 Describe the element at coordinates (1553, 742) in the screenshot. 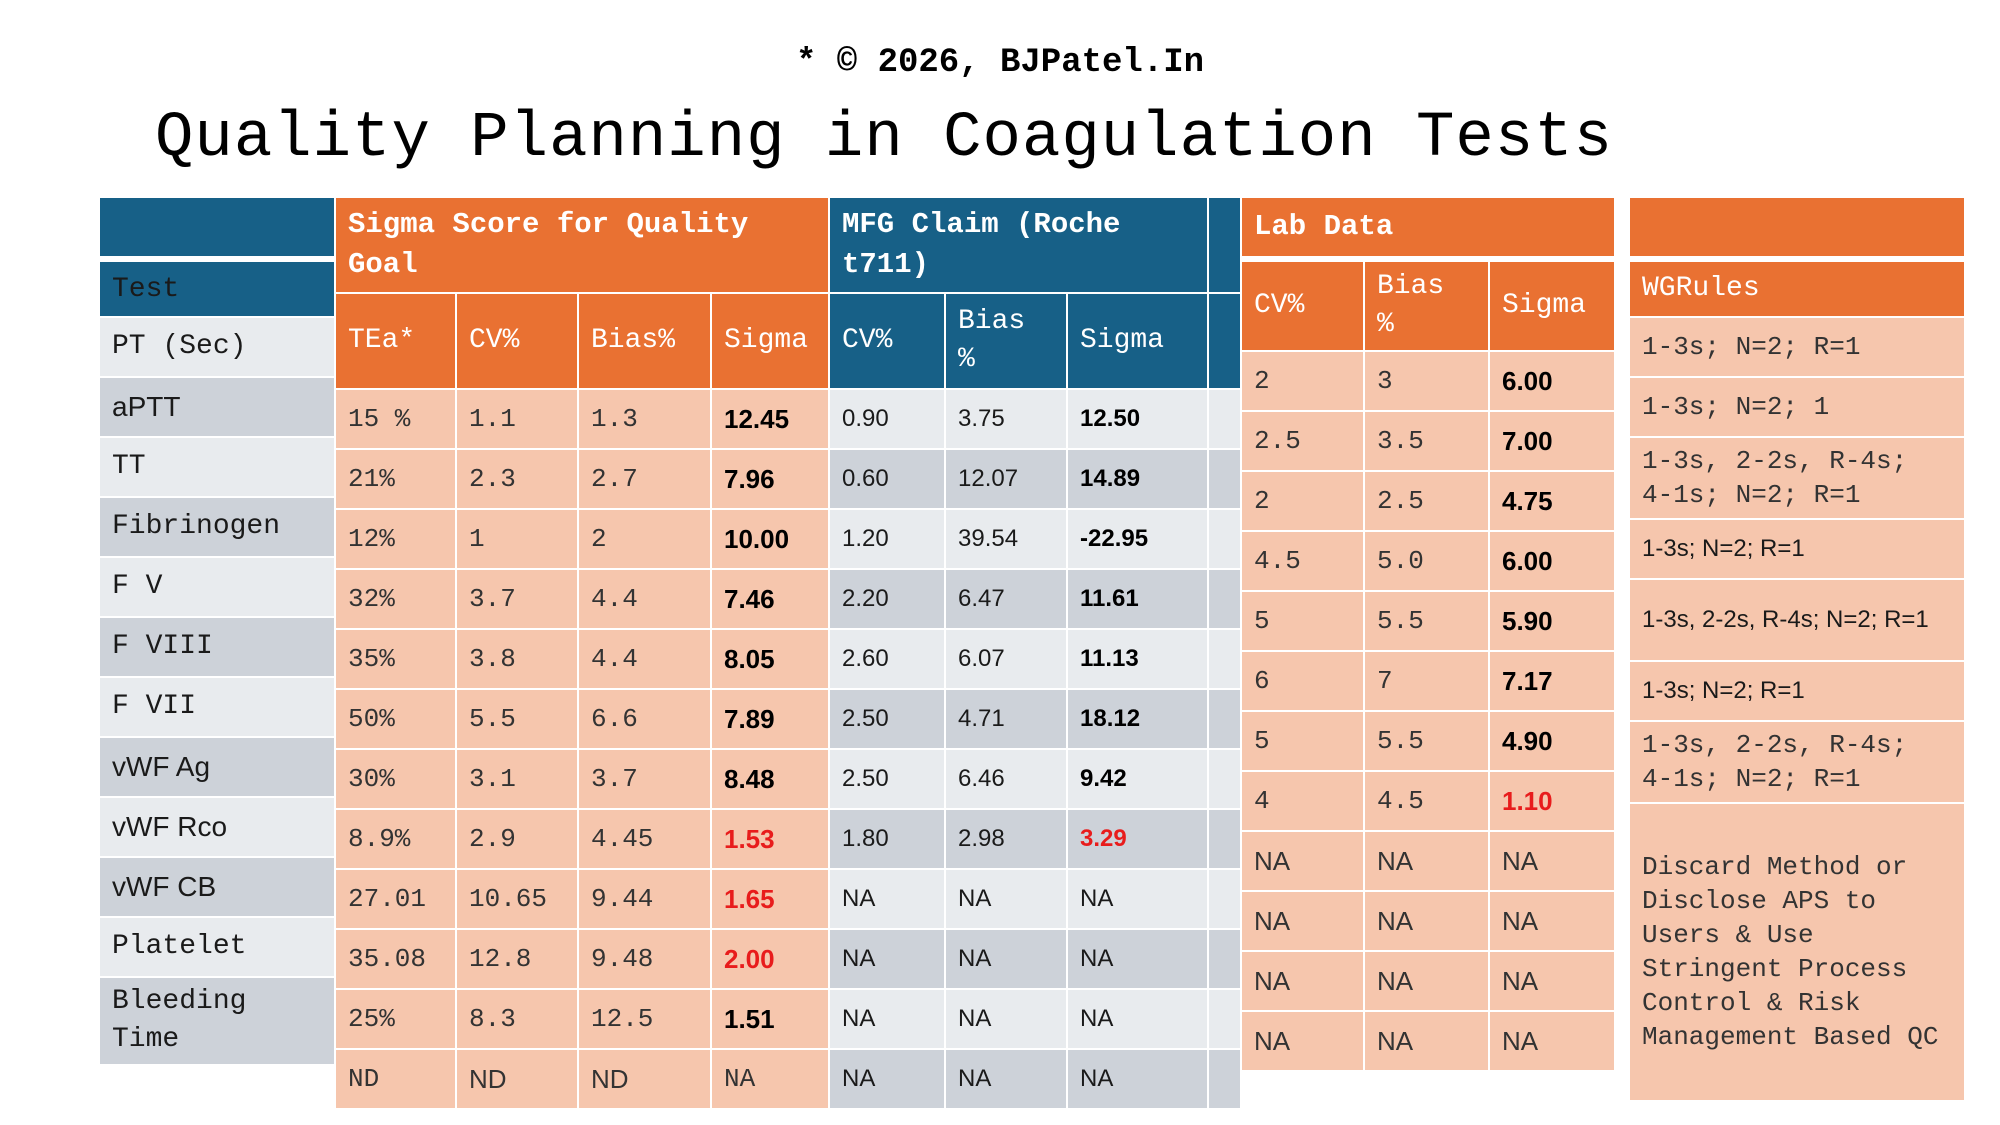

I see `lab-sigma-value: 4.90` at that location.